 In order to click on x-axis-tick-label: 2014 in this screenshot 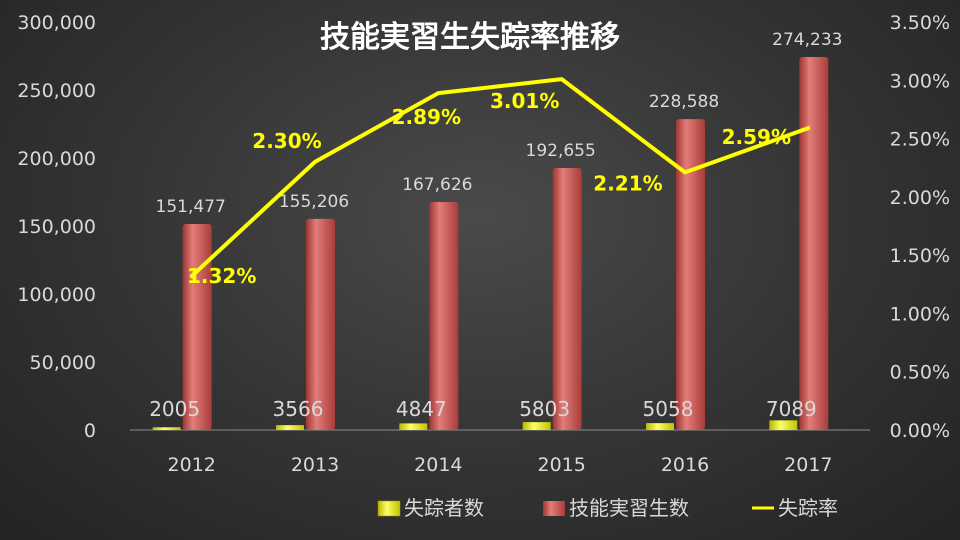, I will do `click(438, 465)`.